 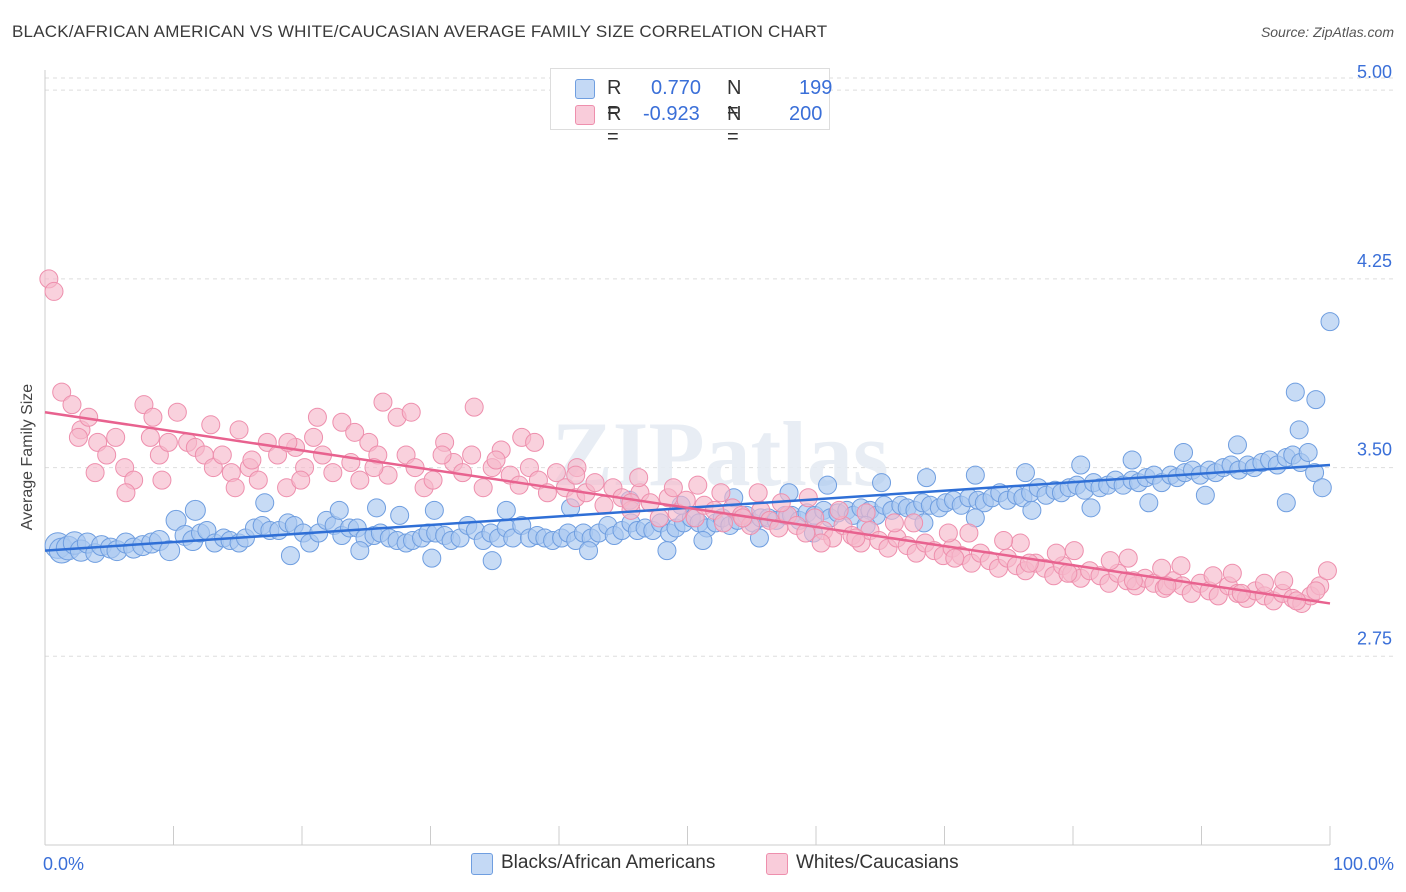 What do you see at coordinates (482, 864) in the screenshot?
I see `legend-swatch-blacks` at bounding box center [482, 864].